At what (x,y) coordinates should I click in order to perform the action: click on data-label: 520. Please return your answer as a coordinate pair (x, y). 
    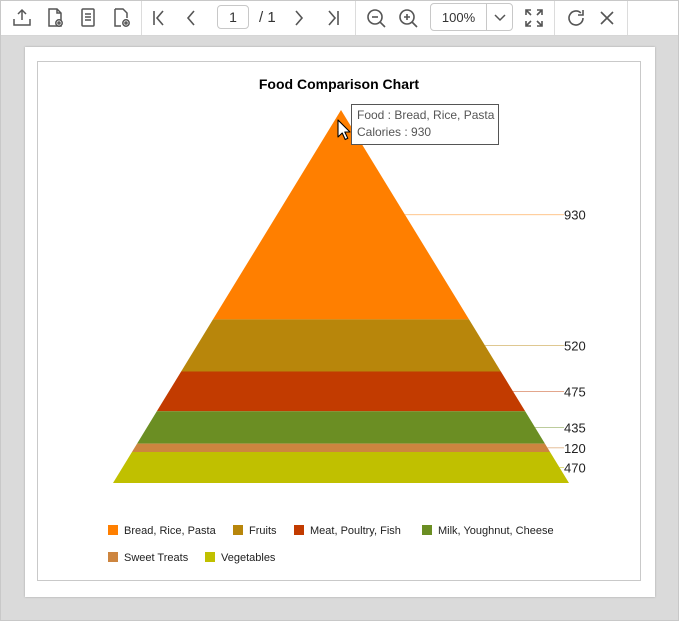
    Looking at the image, I should click on (575, 345).